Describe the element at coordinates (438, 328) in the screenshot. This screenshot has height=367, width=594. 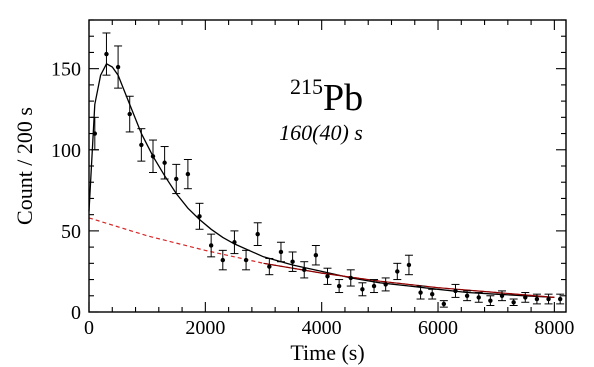
I see `x-tick-label: 6000` at that location.